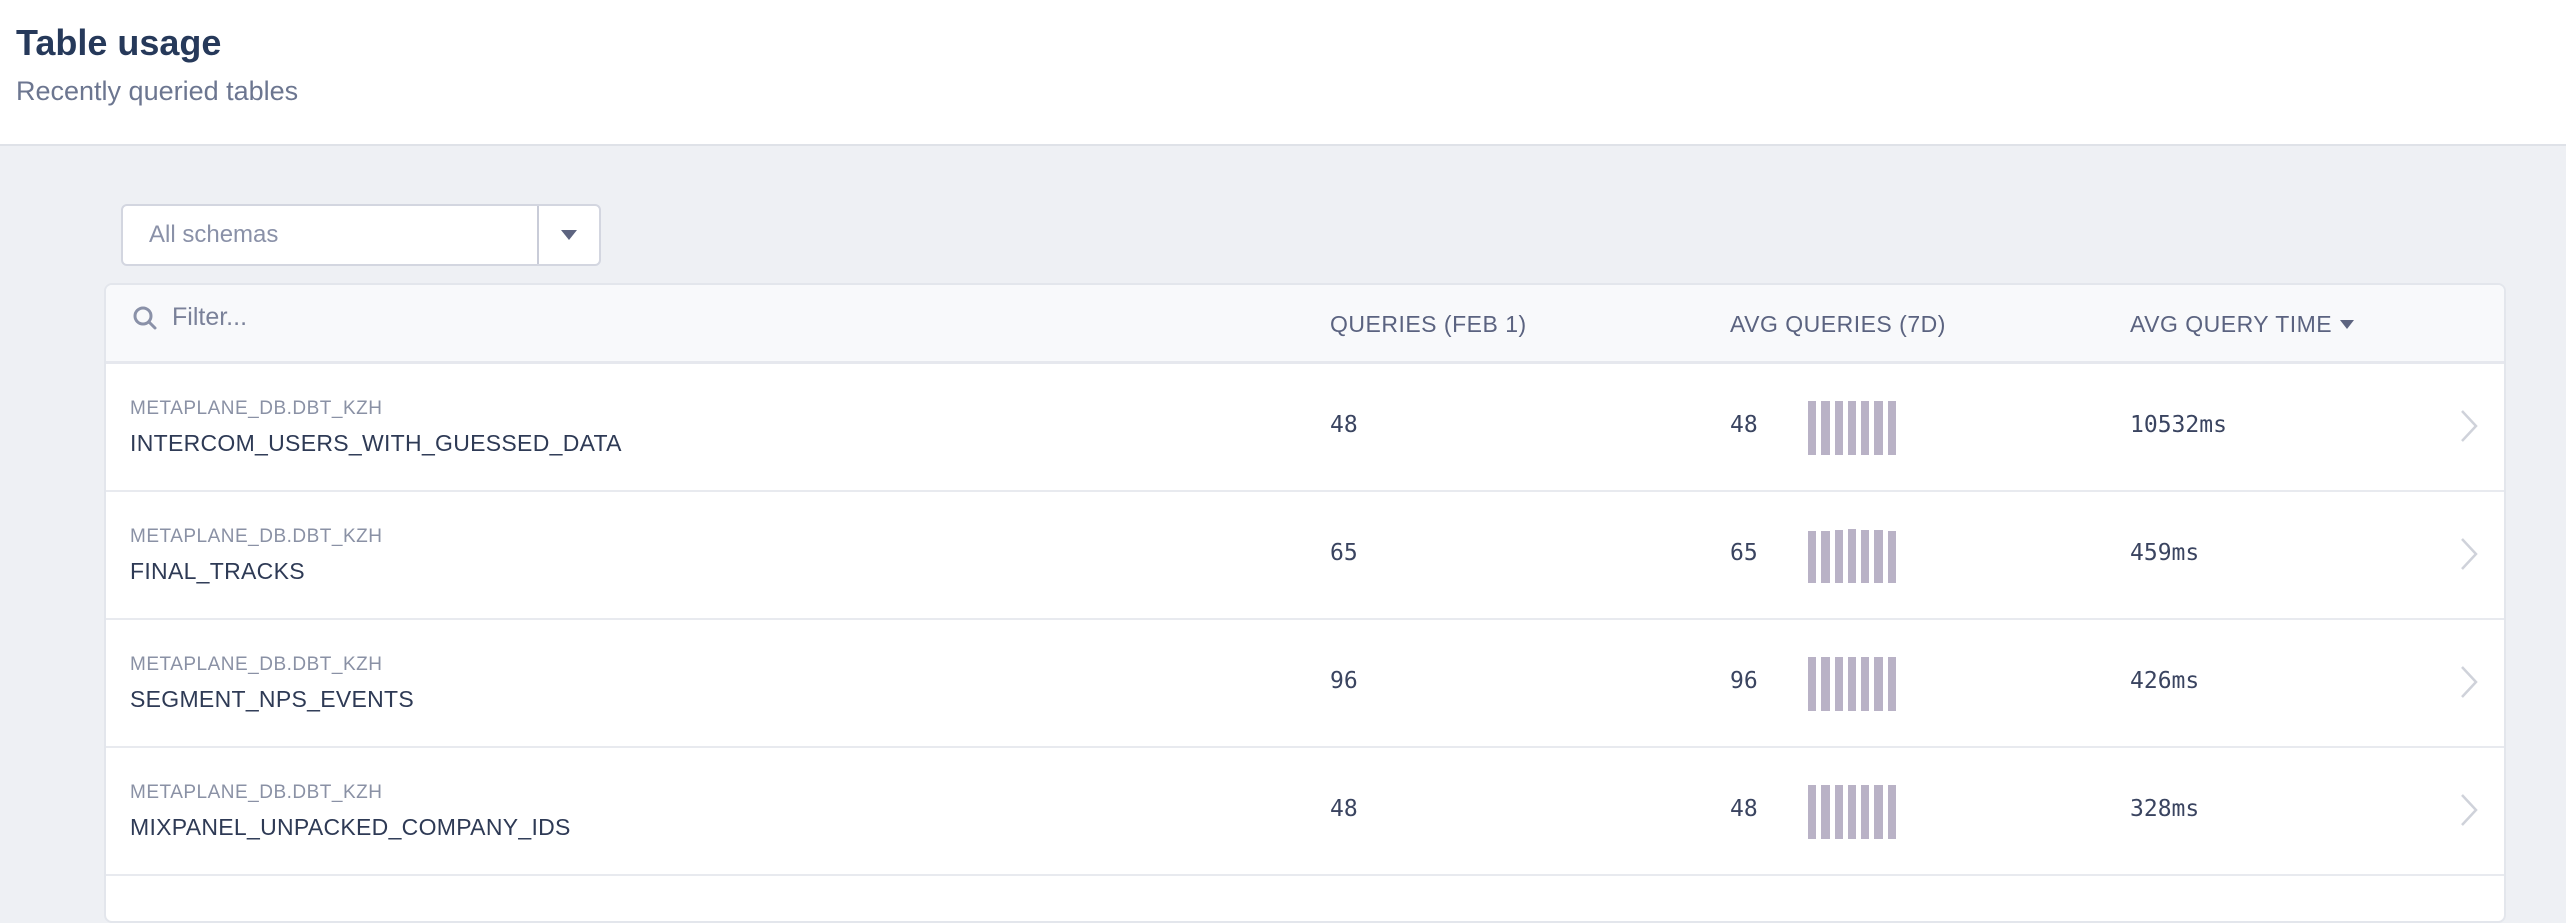 The image size is (2566, 923). I want to click on page-subtitle: Recently queried tables, so click(157, 91).